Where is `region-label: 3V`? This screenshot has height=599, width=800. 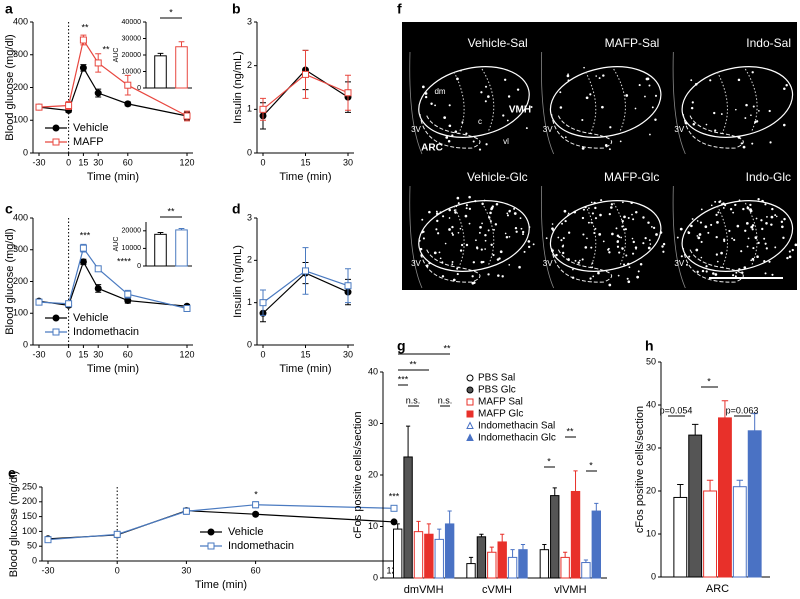
region-label: 3V is located at coordinates (416, 129).